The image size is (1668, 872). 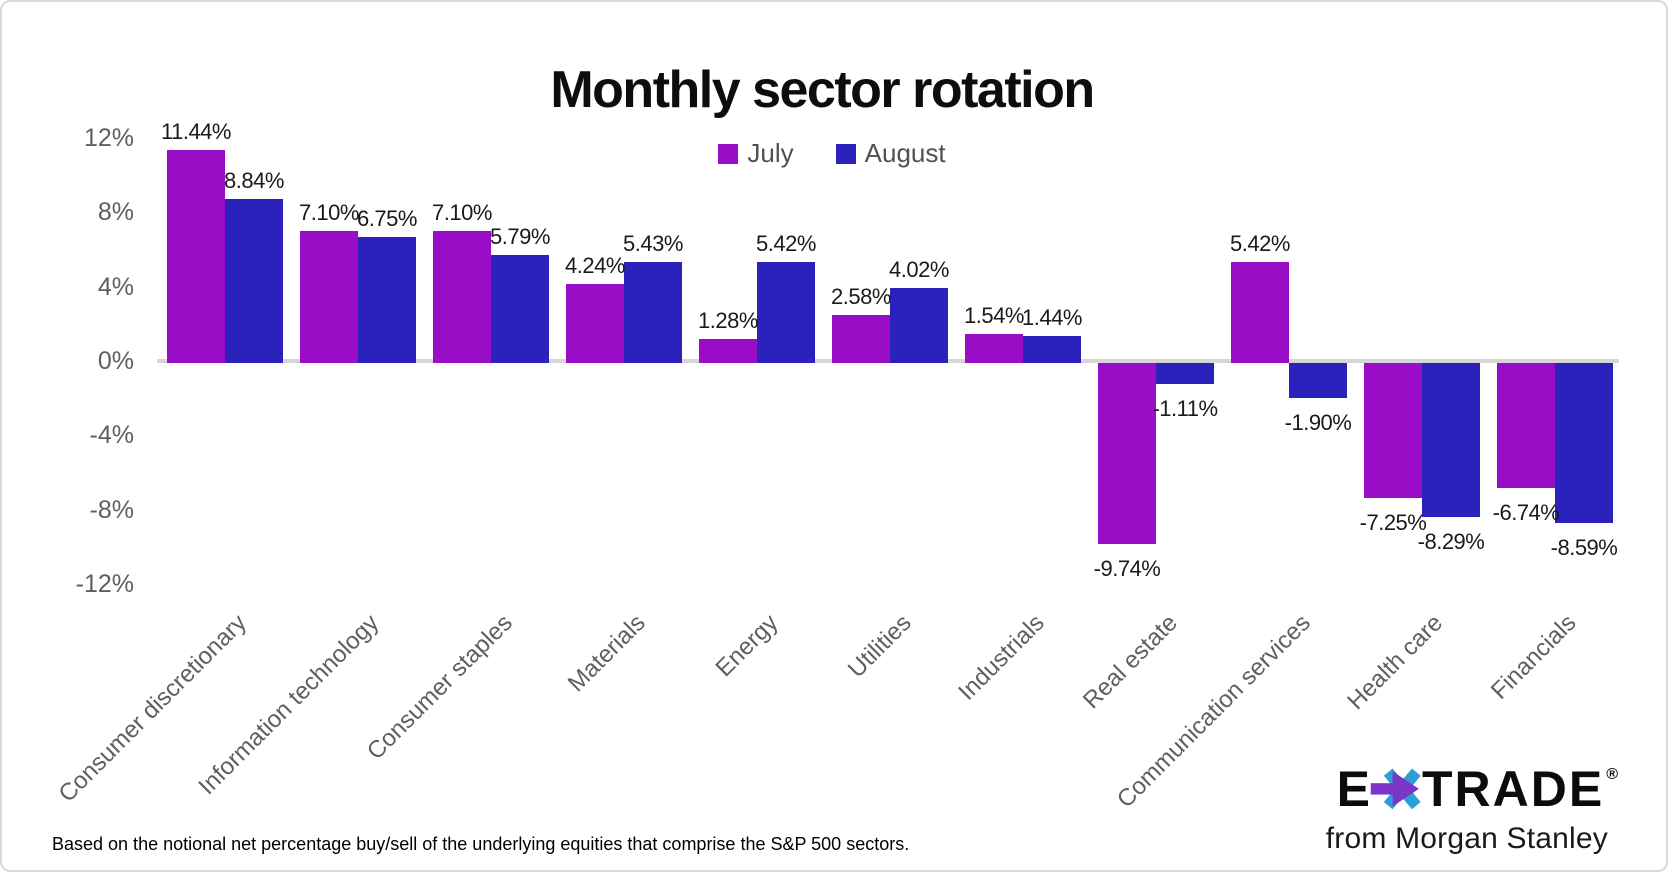 What do you see at coordinates (1395, 789) in the screenshot?
I see `etrade-asterisk-icon` at bounding box center [1395, 789].